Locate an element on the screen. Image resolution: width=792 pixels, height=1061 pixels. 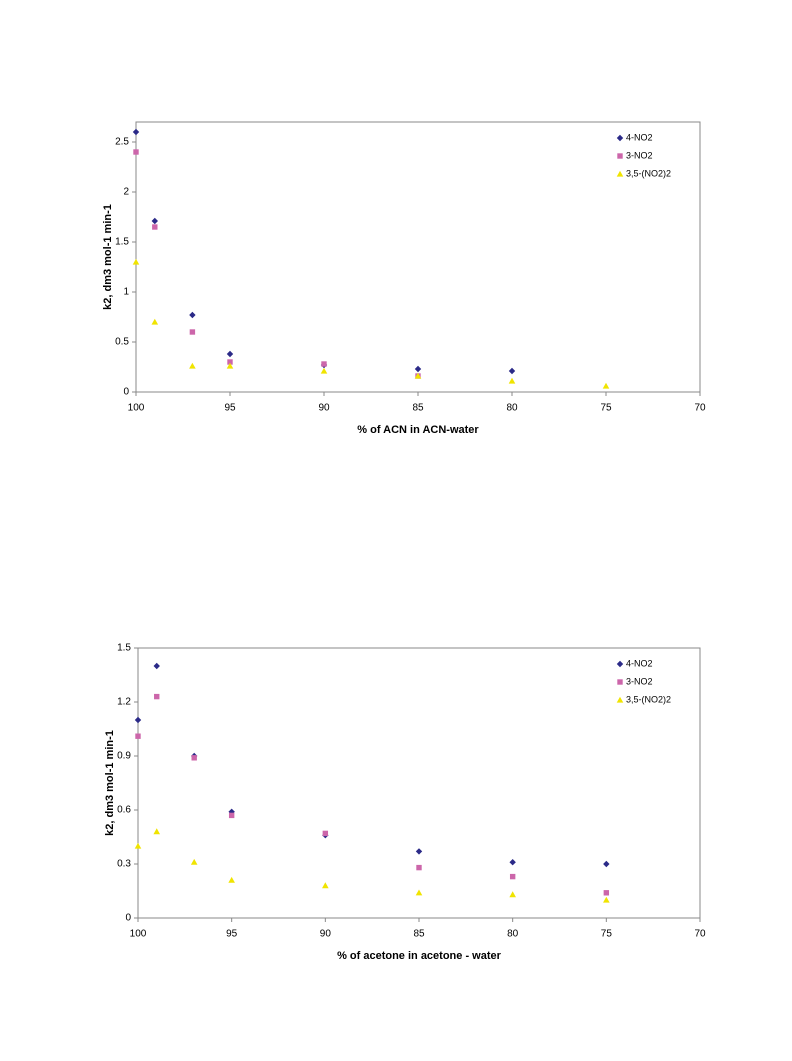
y-tick-label: 2.5 is located at coordinates (122, 142).